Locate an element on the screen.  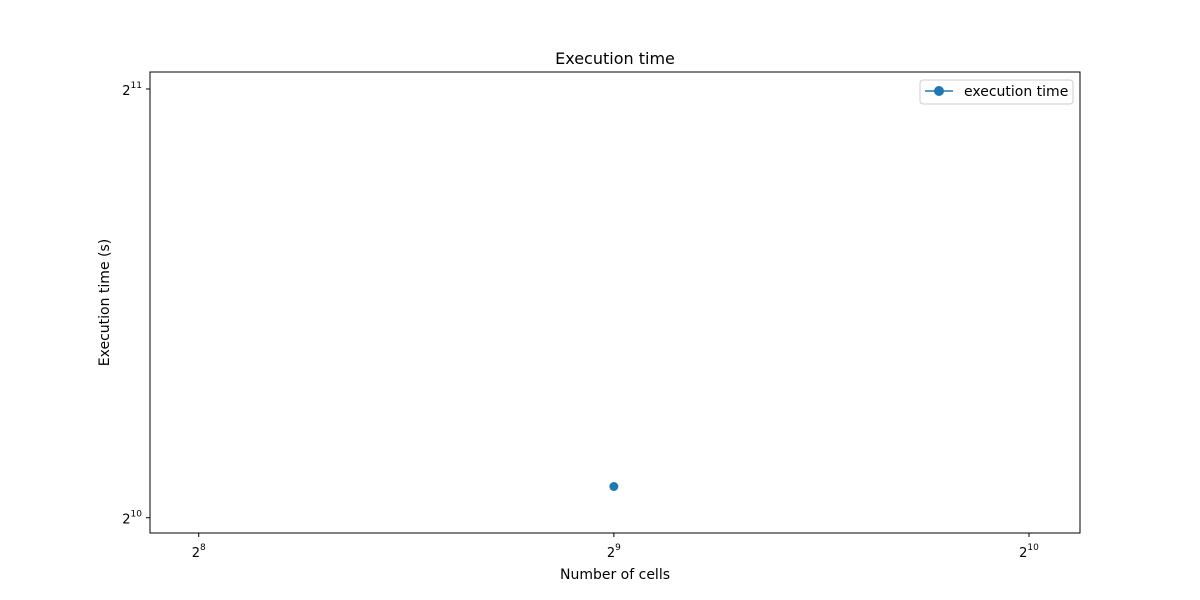
y-tick-label: 211 is located at coordinates (132, 90).